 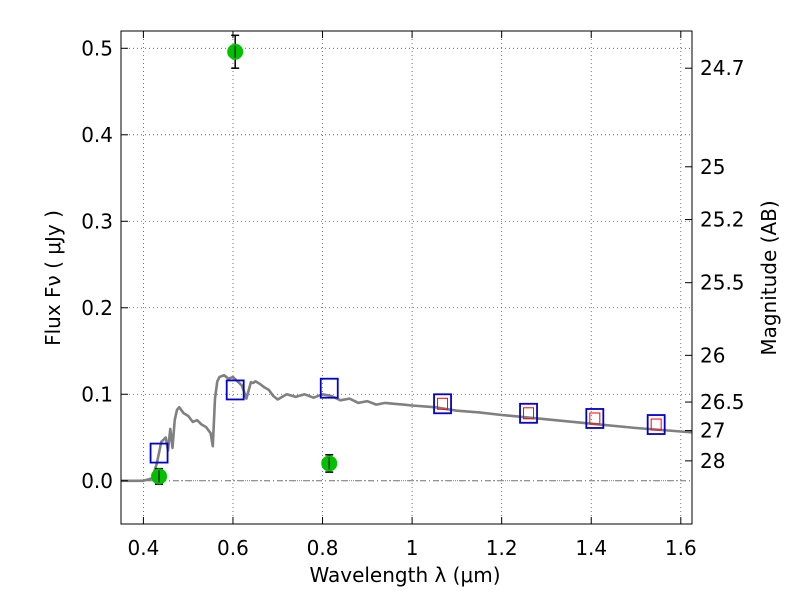 What do you see at coordinates (502, 548) in the screenshot?
I see `x-tick-label: 1.2` at bounding box center [502, 548].